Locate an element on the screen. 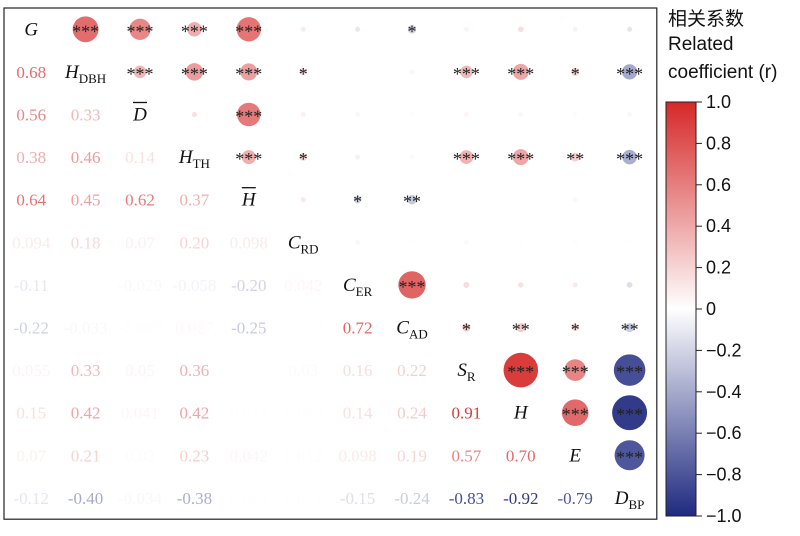  variable-label: CER is located at coordinates (358, 287).